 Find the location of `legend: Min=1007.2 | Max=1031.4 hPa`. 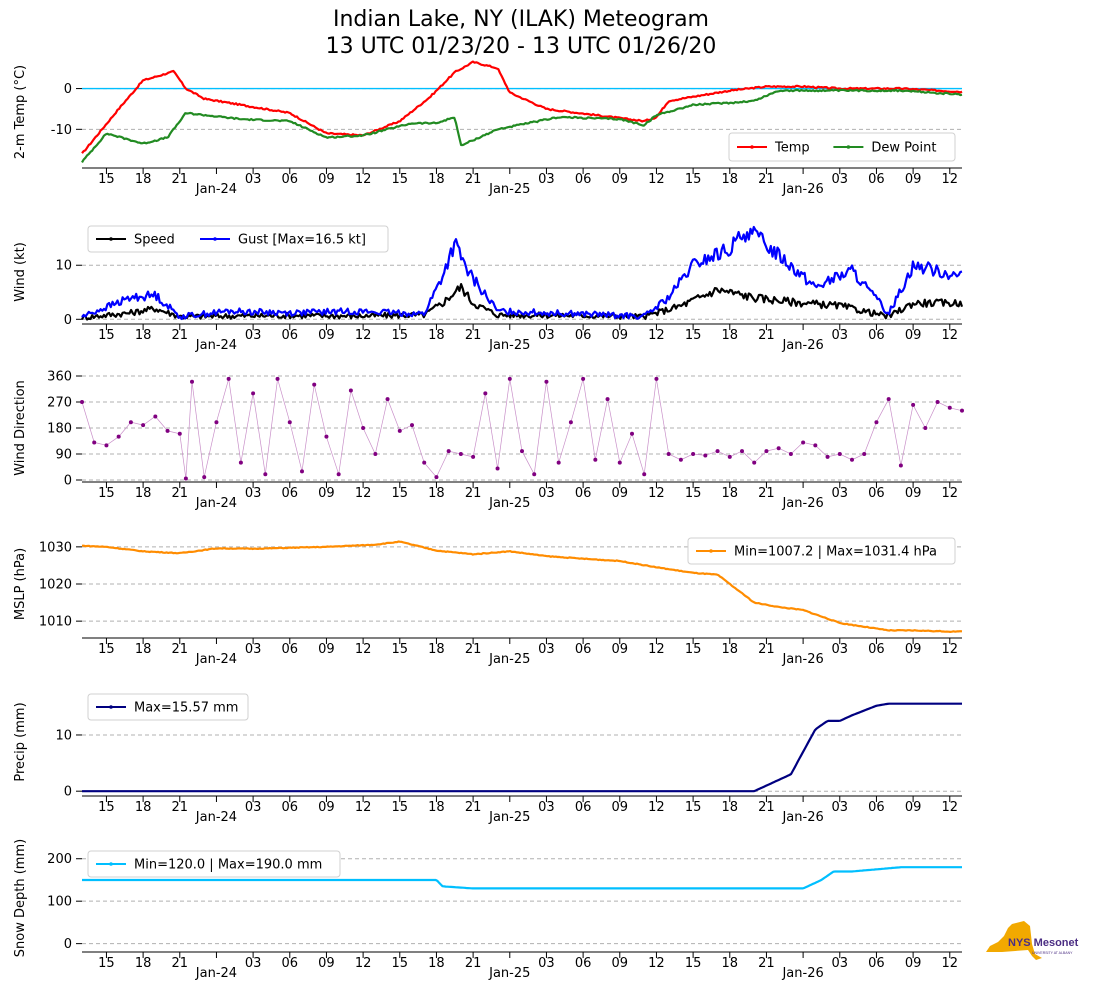

legend: Min=1007.2 | Max=1031.4 hPa is located at coordinates (821, 551).